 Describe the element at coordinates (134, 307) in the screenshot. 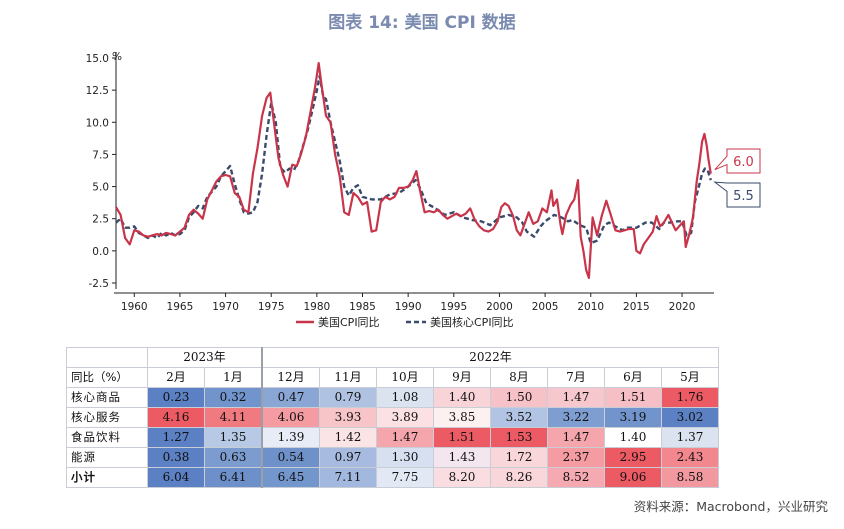

I see `x-tick-label: 1960` at that location.